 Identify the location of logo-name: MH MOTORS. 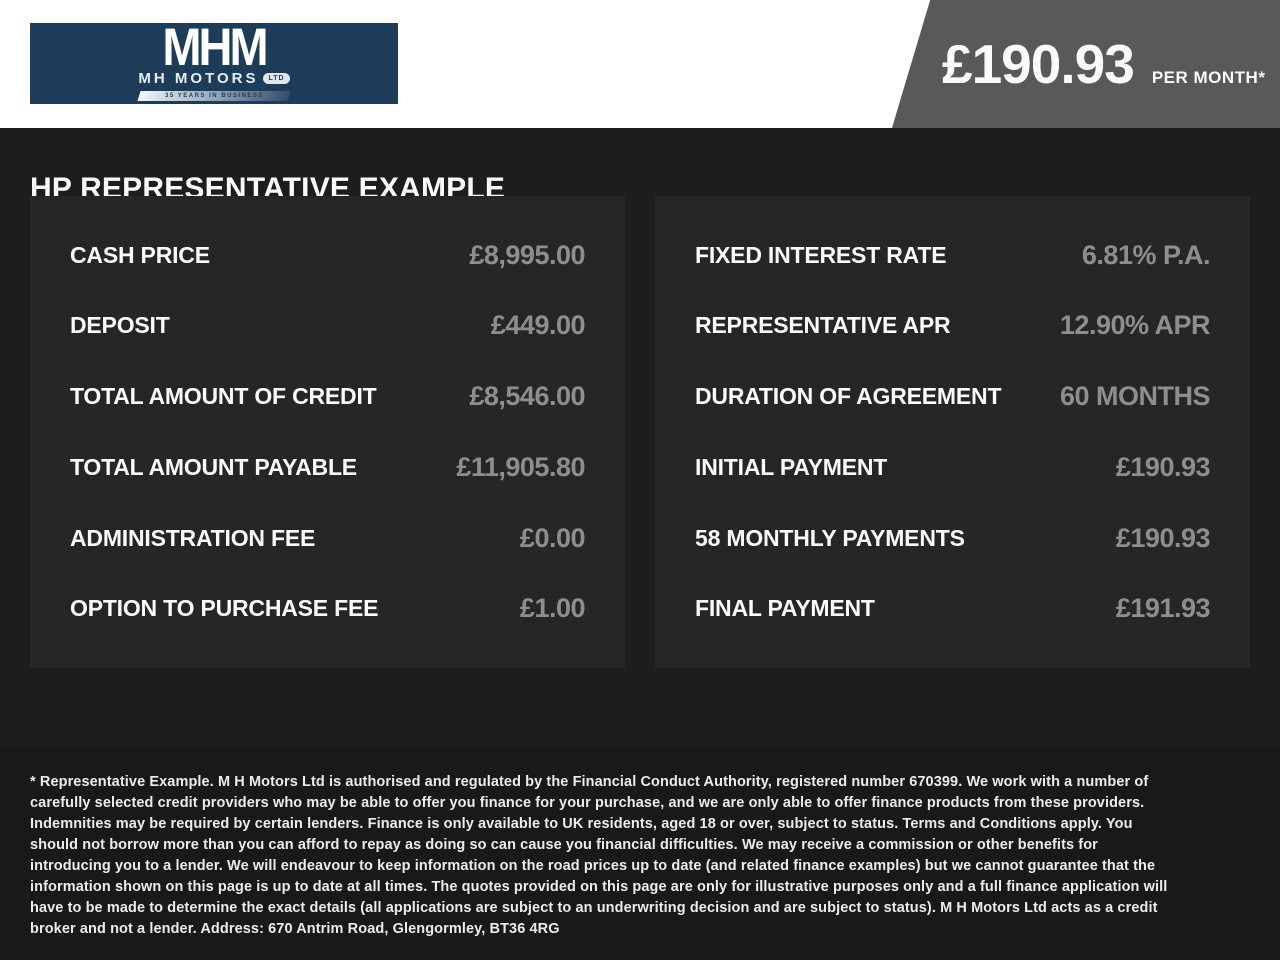
(198, 78).